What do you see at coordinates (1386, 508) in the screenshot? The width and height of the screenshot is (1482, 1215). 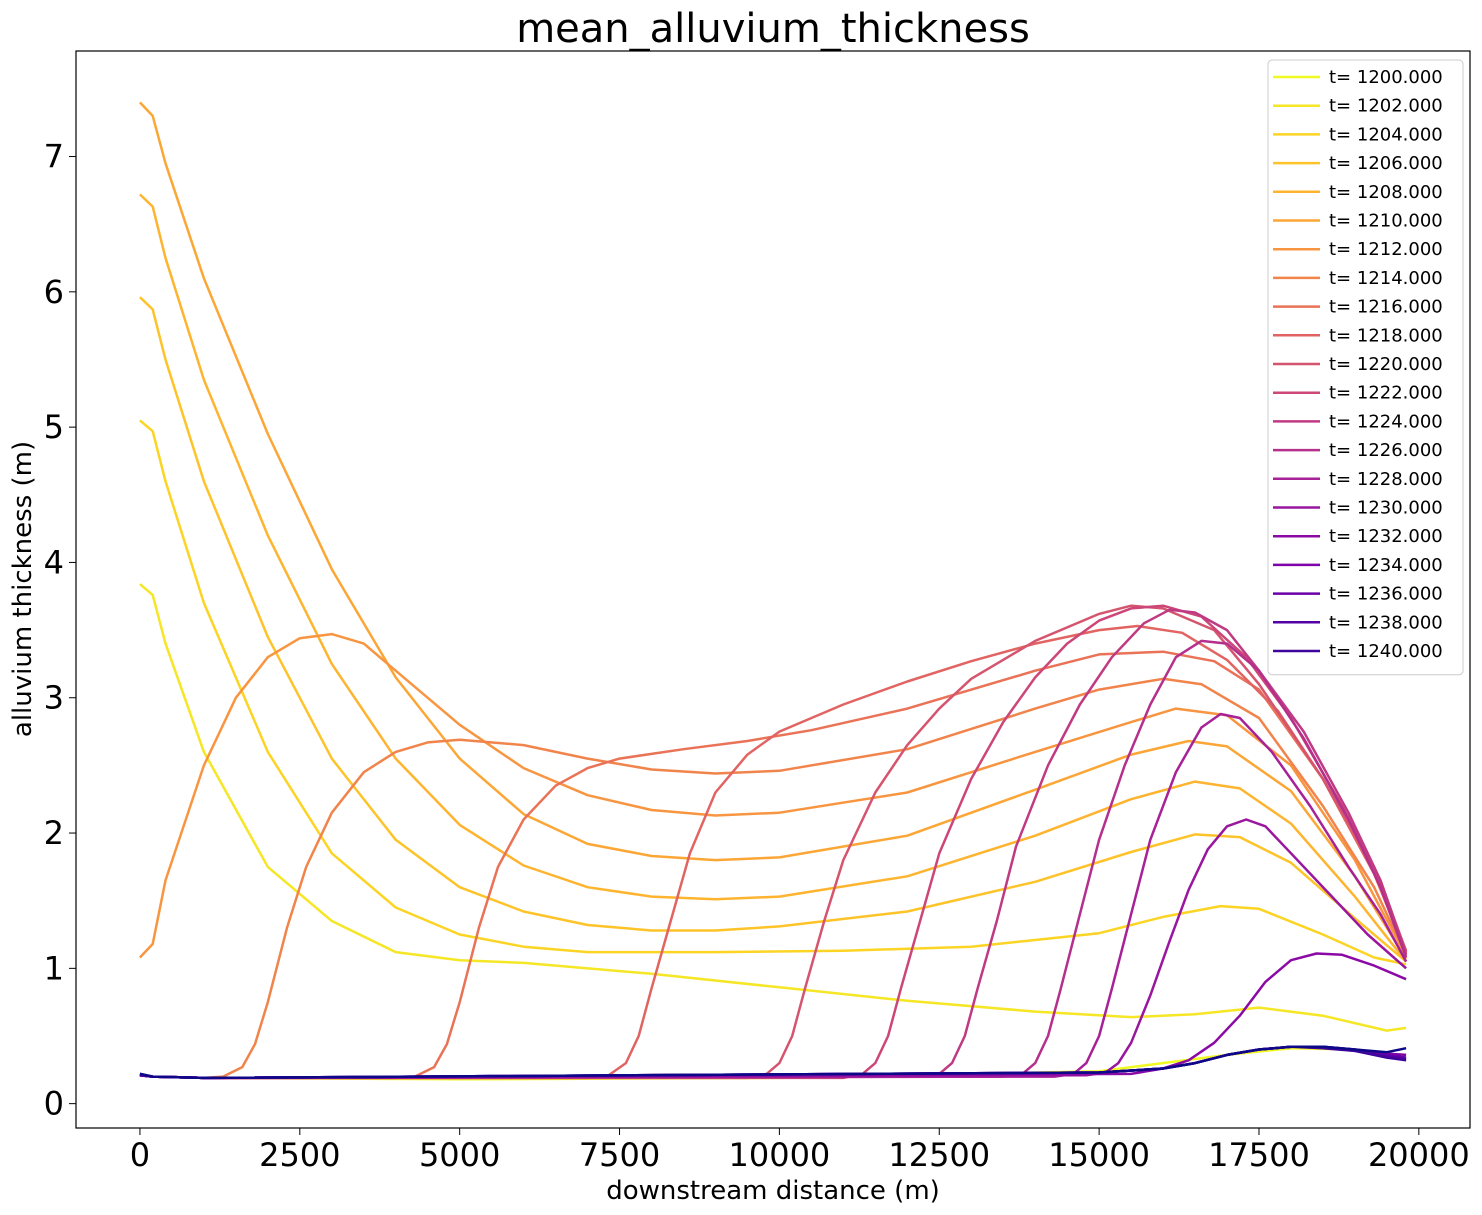 I see `legend-label: t= 1230.000` at bounding box center [1386, 508].